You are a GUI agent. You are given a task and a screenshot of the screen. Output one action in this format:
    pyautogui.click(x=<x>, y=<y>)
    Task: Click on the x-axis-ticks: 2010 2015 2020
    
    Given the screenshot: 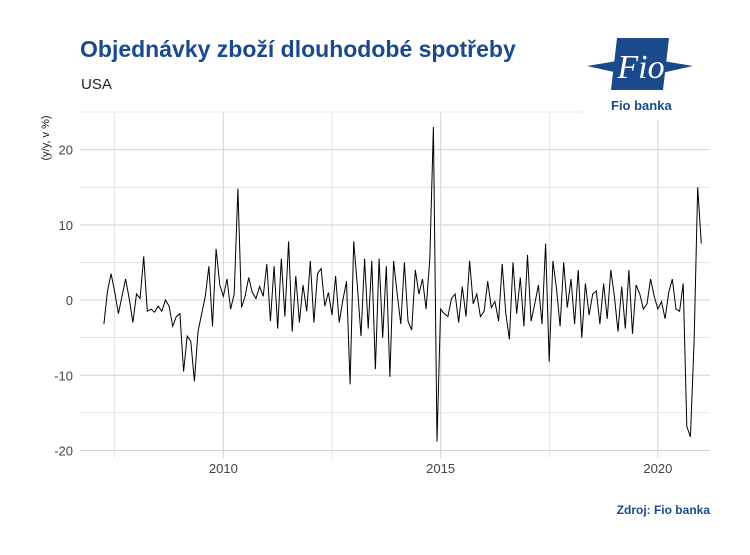 What is the action you would take?
    pyautogui.click(x=440, y=468)
    